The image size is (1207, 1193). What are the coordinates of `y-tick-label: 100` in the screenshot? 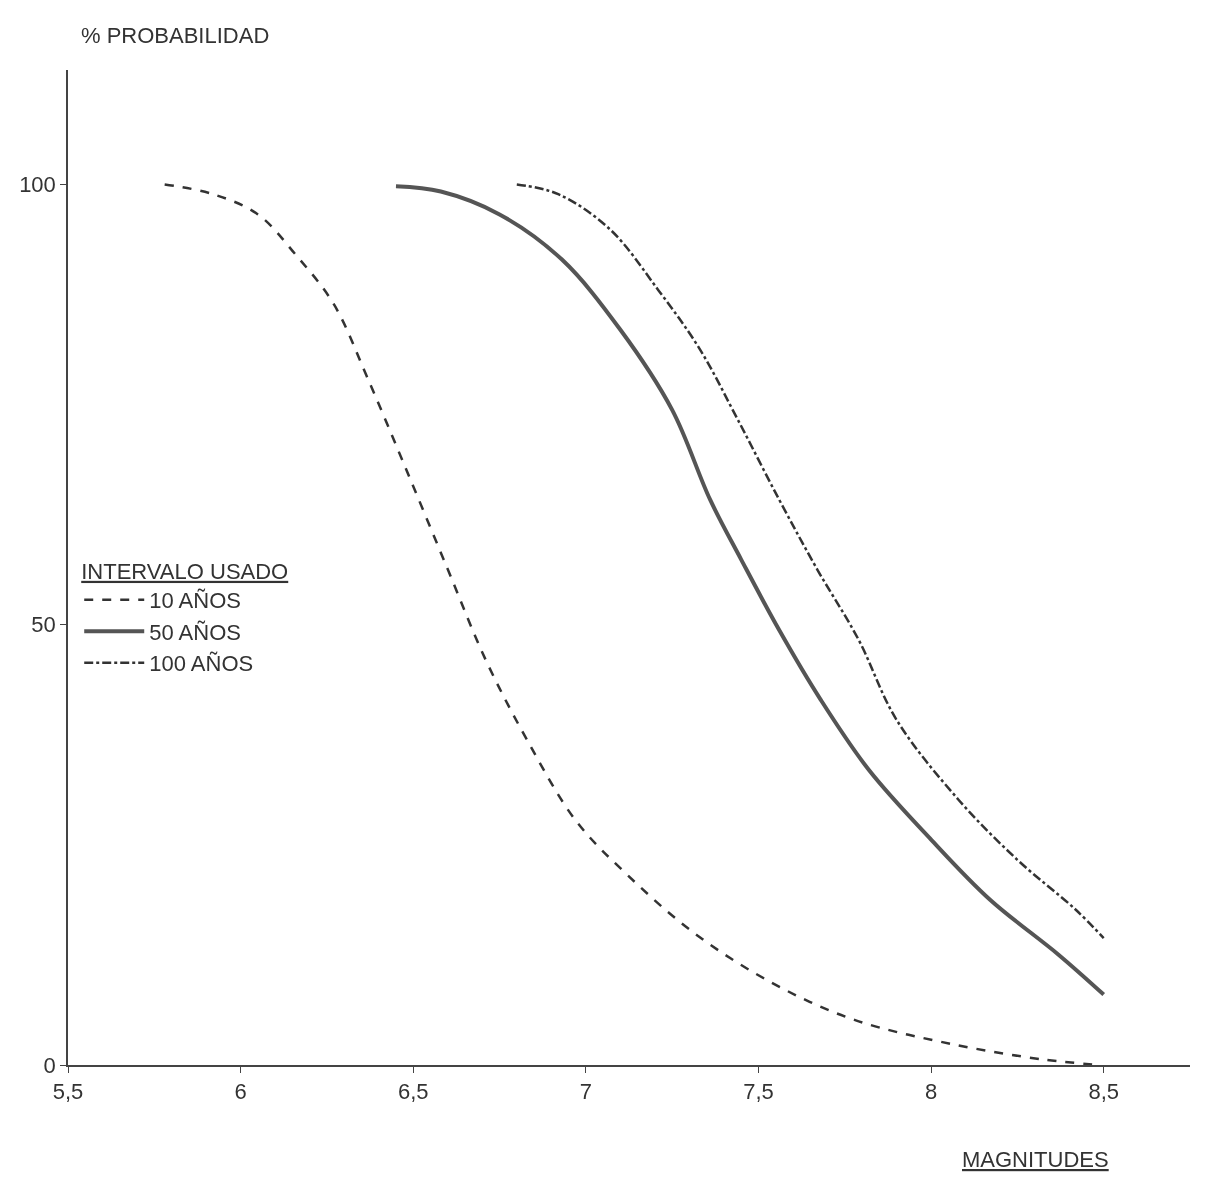 It's located at (37, 185).